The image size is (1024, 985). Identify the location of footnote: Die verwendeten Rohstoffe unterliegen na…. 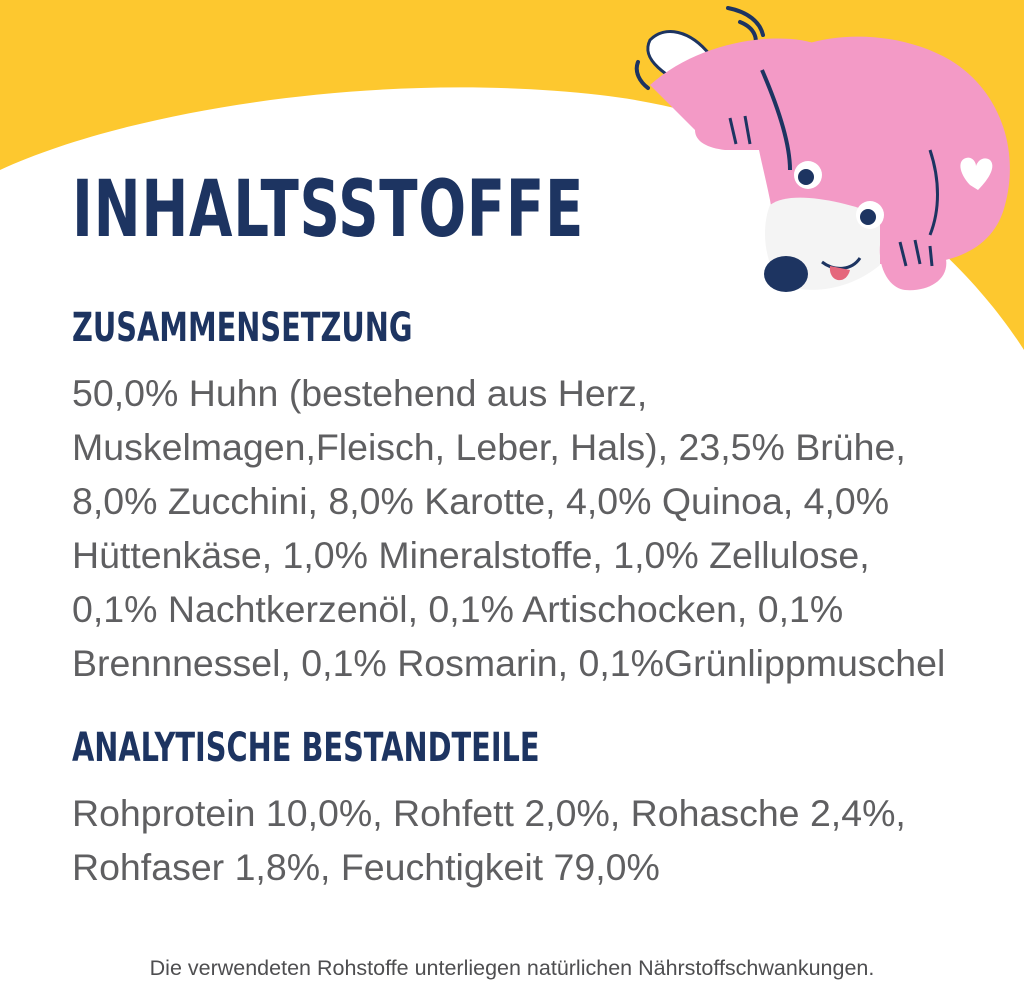
(512, 968).